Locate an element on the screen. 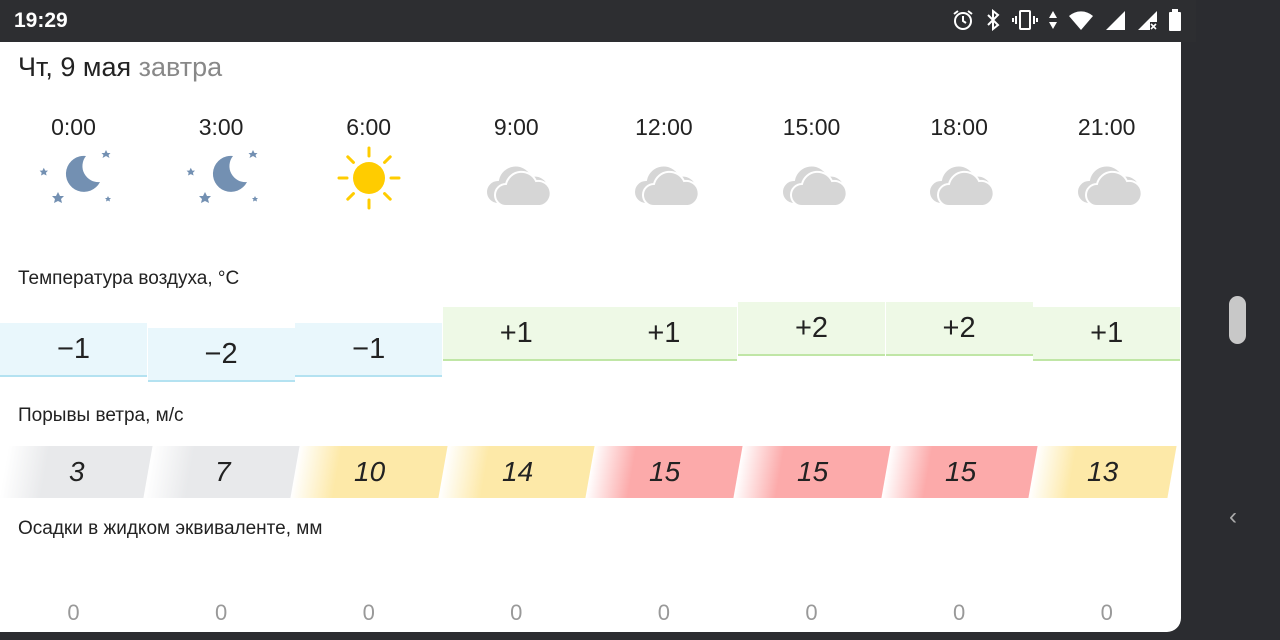 This screenshot has height=640, width=1280. hour-label: 3:00 is located at coordinates (221, 127).